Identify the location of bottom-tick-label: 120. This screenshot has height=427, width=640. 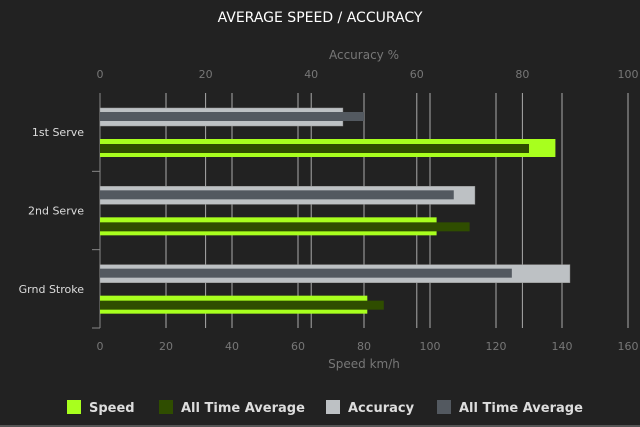
(496, 346).